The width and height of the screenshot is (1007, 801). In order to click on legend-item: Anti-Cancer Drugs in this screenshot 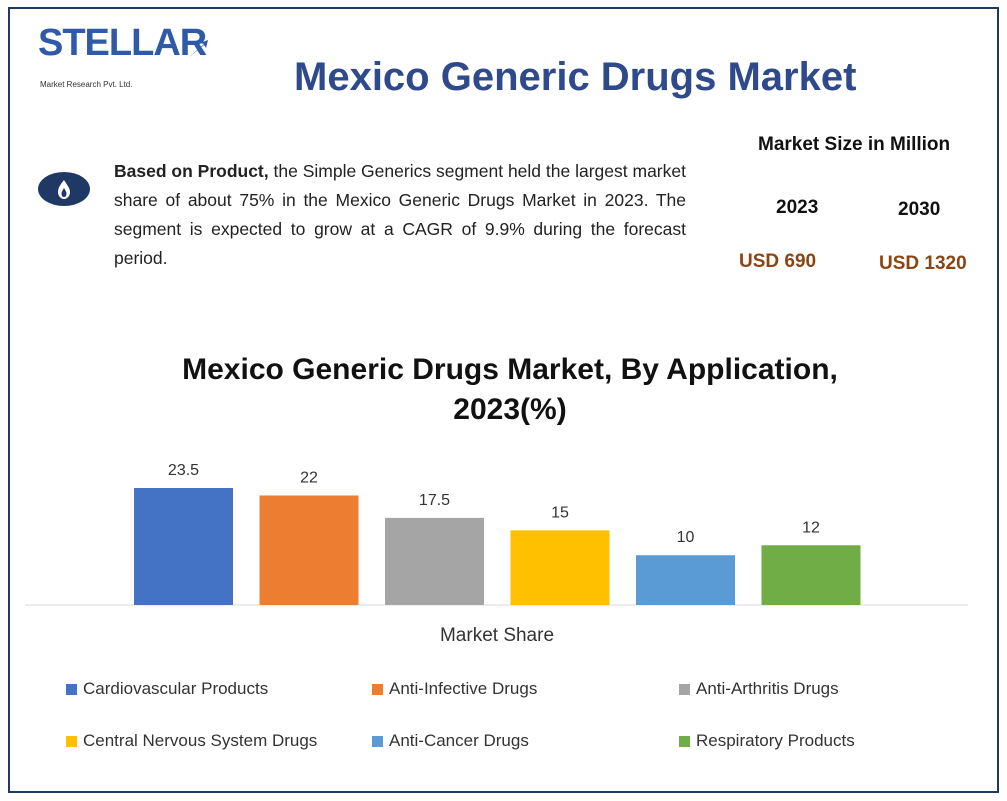, I will do `click(450, 741)`.